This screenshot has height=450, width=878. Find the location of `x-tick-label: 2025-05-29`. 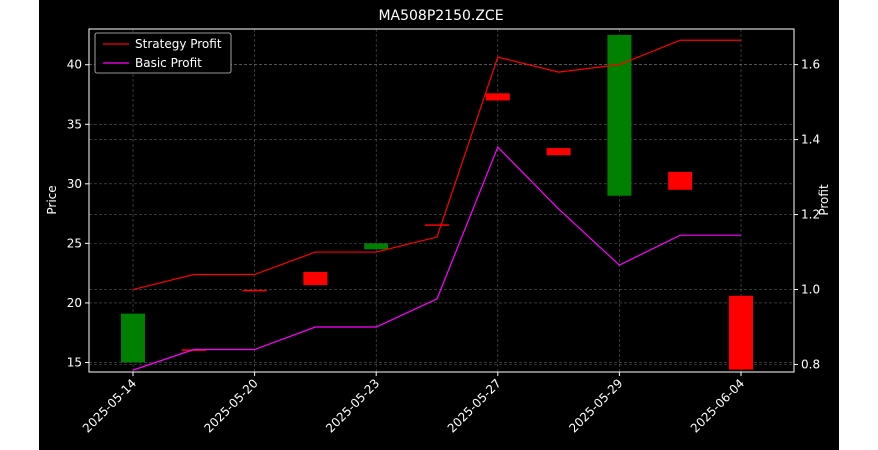

x-tick-label: 2025-05-29 is located at coordinates (595, 405).